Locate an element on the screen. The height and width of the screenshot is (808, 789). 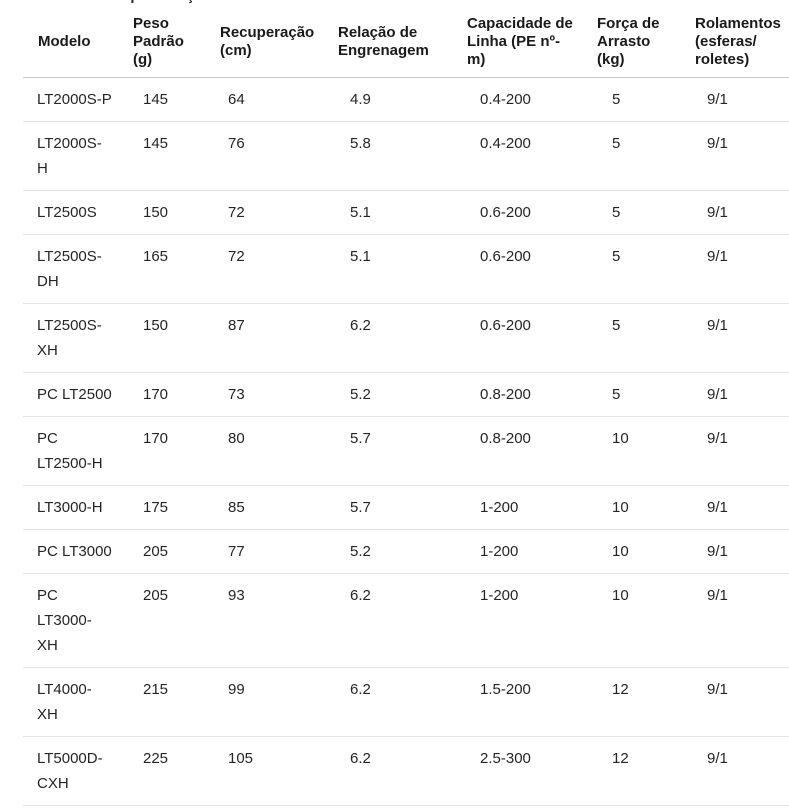
cell-retrieve: 87 is located at coordinates (279, 338).